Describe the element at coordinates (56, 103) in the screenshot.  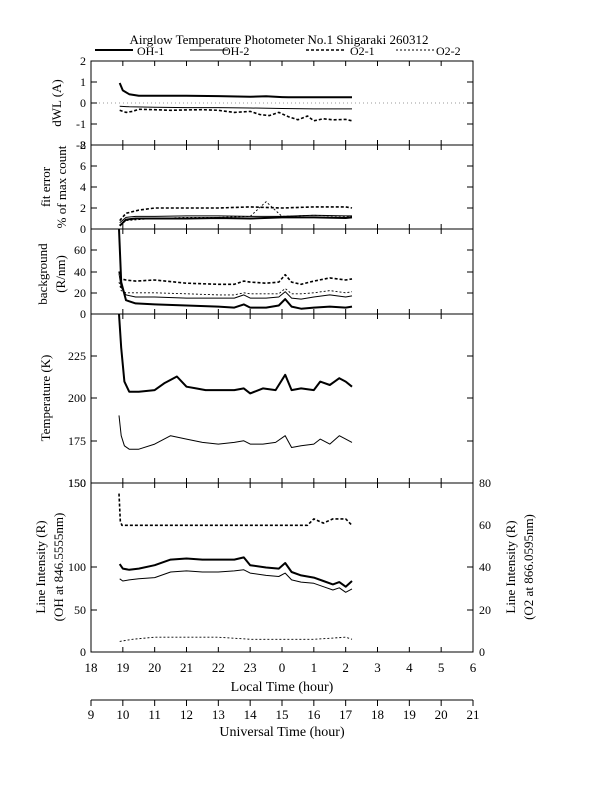
I see `y-axis-label: dWL (A)` at that location.